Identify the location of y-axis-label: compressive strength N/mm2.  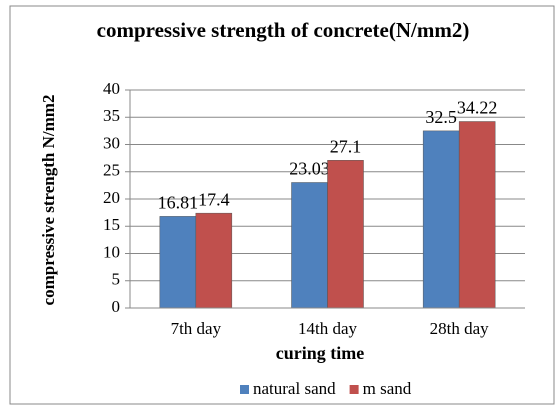
(48, 200).